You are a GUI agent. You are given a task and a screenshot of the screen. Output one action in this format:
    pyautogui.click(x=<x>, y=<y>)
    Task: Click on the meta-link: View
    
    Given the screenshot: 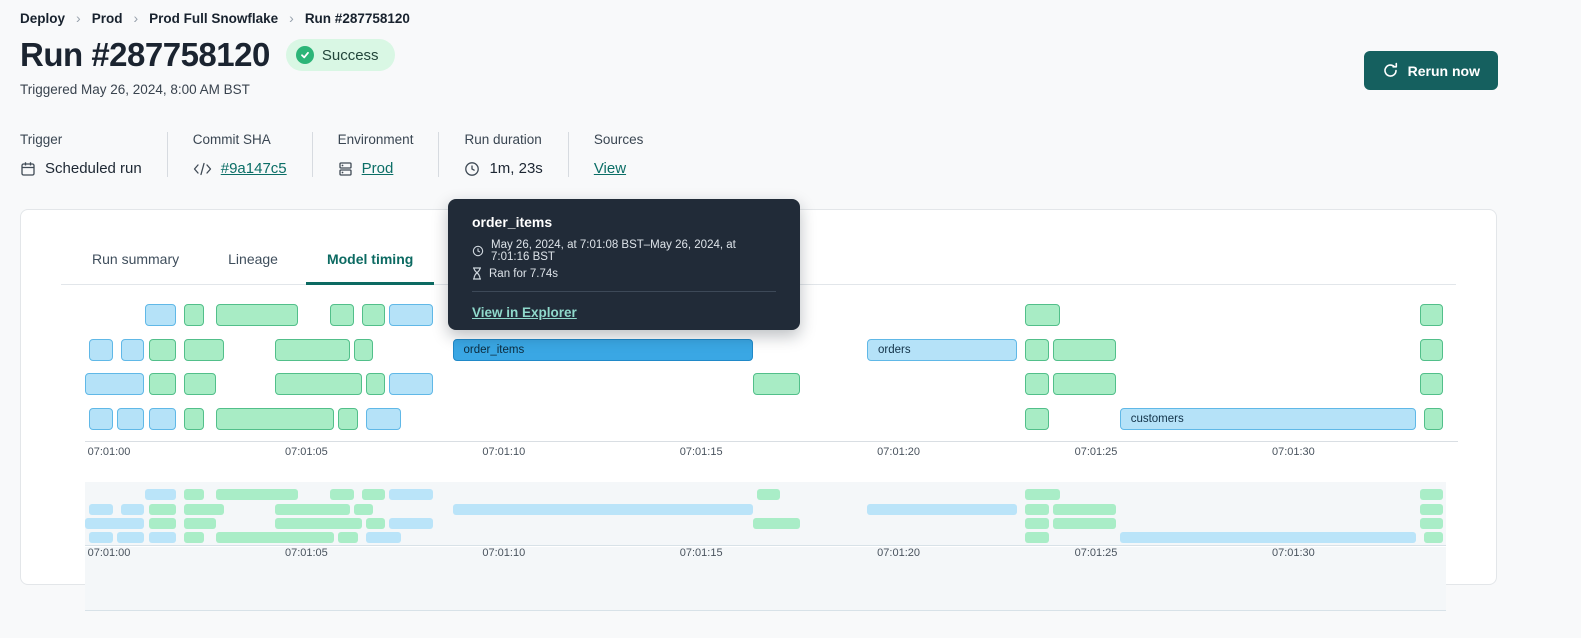 What is the action you would take?
    pyautogui.click(x=610, y=168)
    